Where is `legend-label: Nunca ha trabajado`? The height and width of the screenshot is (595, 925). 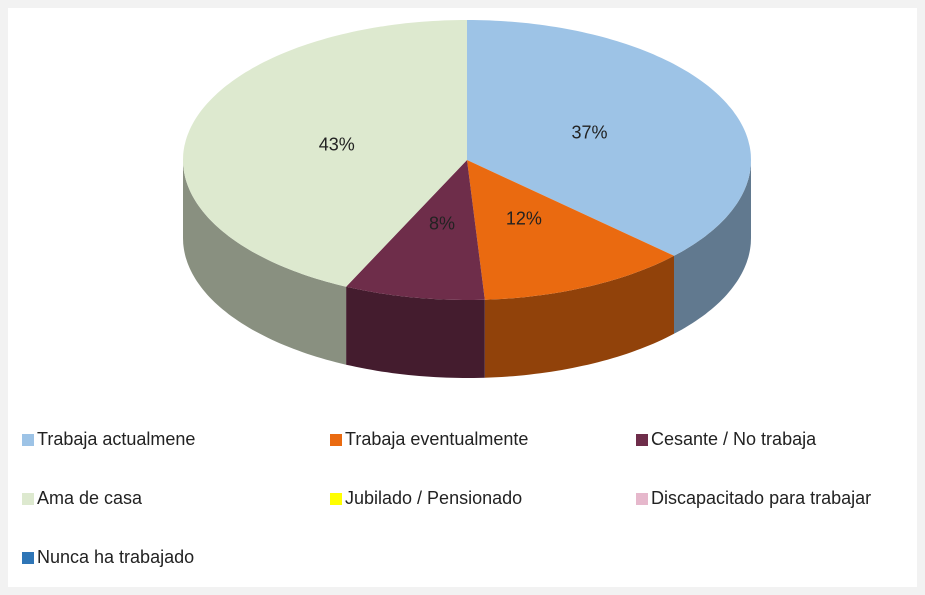 legend-label: Nunca ha trabajado is located at coordinates (115, 557).